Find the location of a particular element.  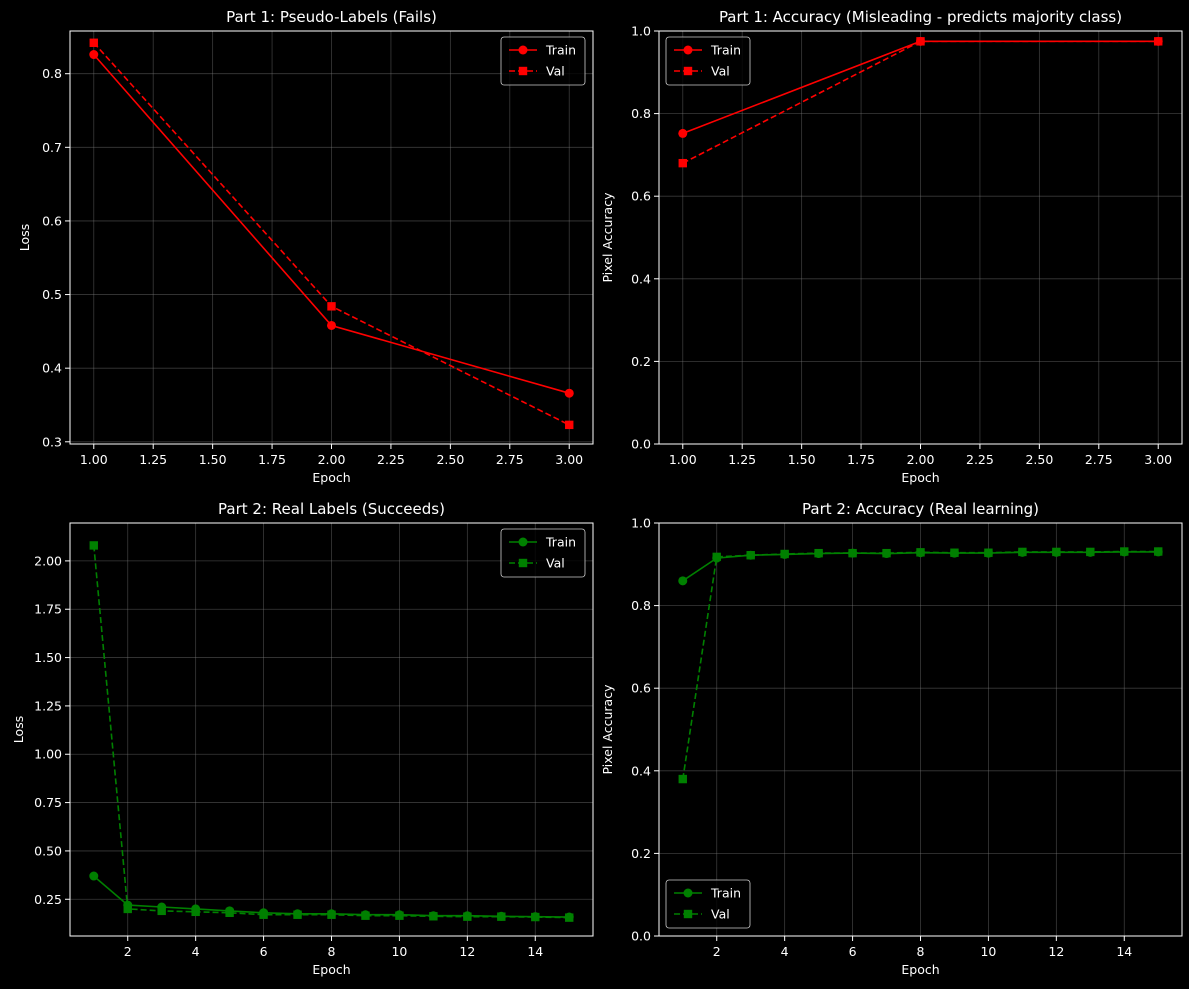

series-line-val is located at coordinates (920, 102).